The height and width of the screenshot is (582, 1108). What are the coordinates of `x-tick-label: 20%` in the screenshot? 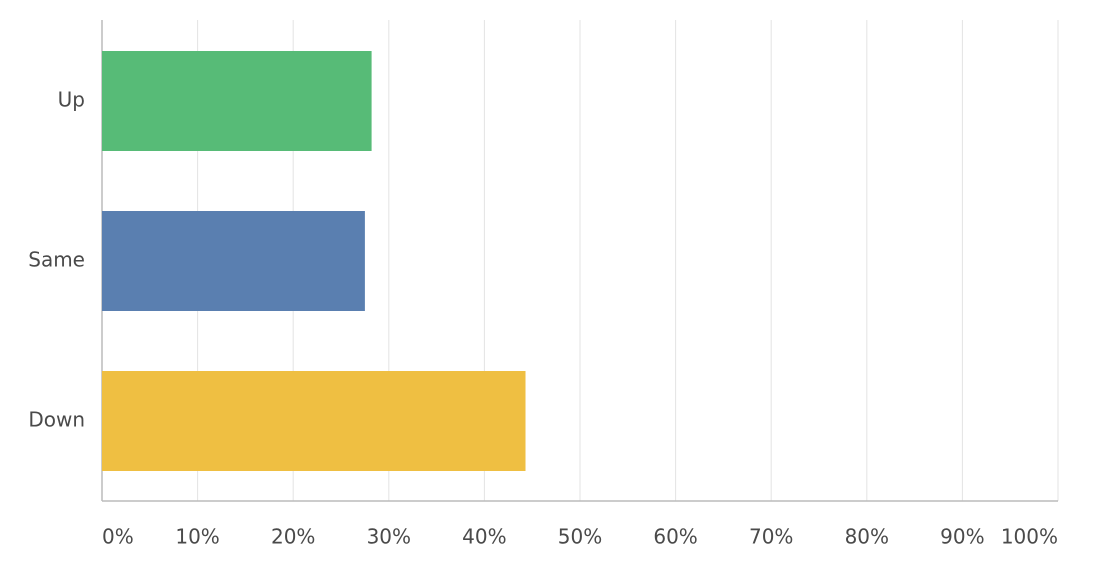 It's located at (293, 537).